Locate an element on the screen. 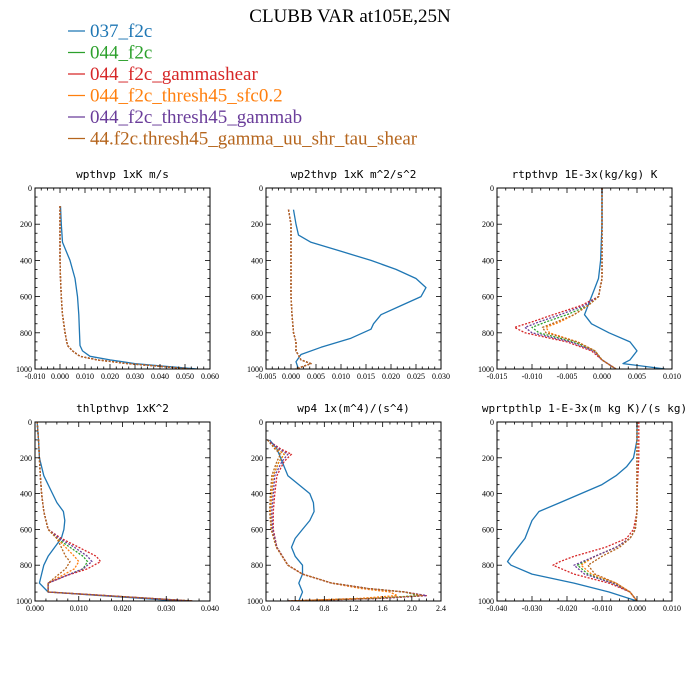 Image resolution: width=700 pixels, height=700 pixels. legend-label: 044_f2c is located at coordinates (121, 53).